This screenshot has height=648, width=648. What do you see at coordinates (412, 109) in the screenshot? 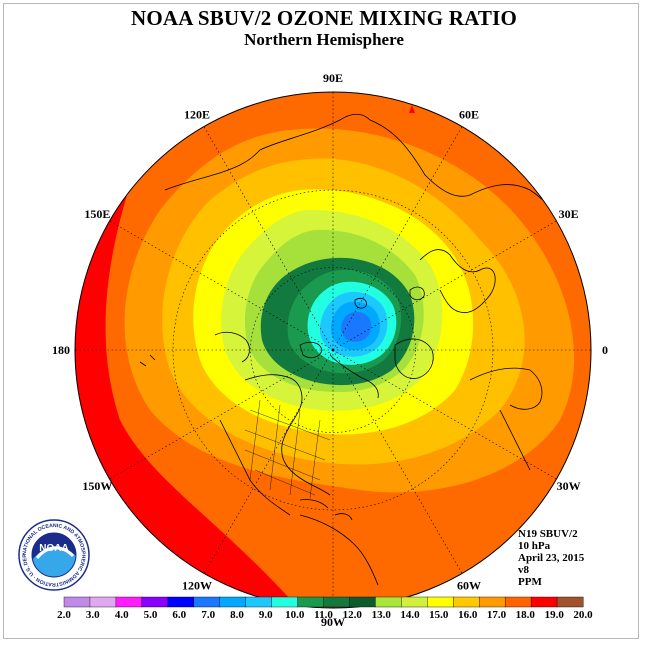
I see `marker-triangle` at bounding box center [412, 109].